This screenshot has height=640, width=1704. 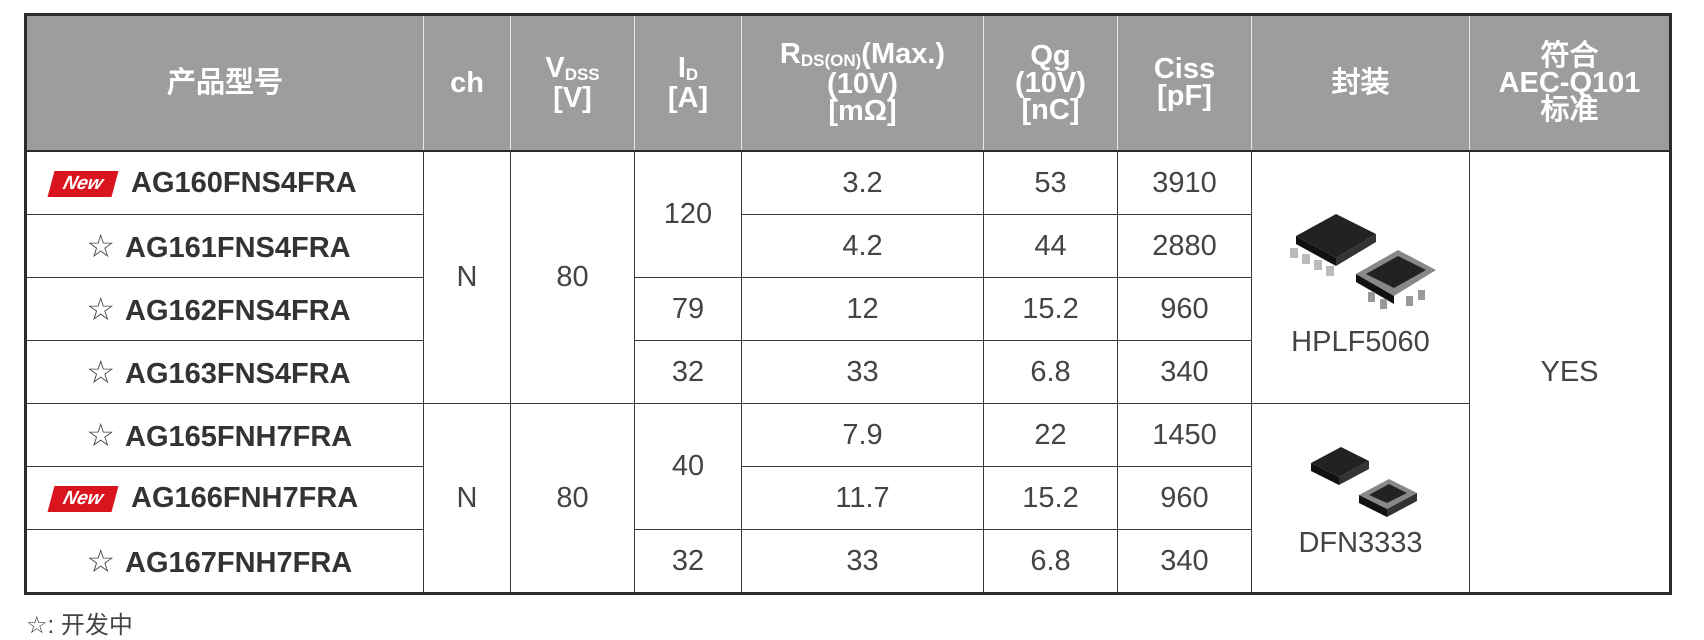 I want to click on header-line: [V], so click(x=572, y=97).